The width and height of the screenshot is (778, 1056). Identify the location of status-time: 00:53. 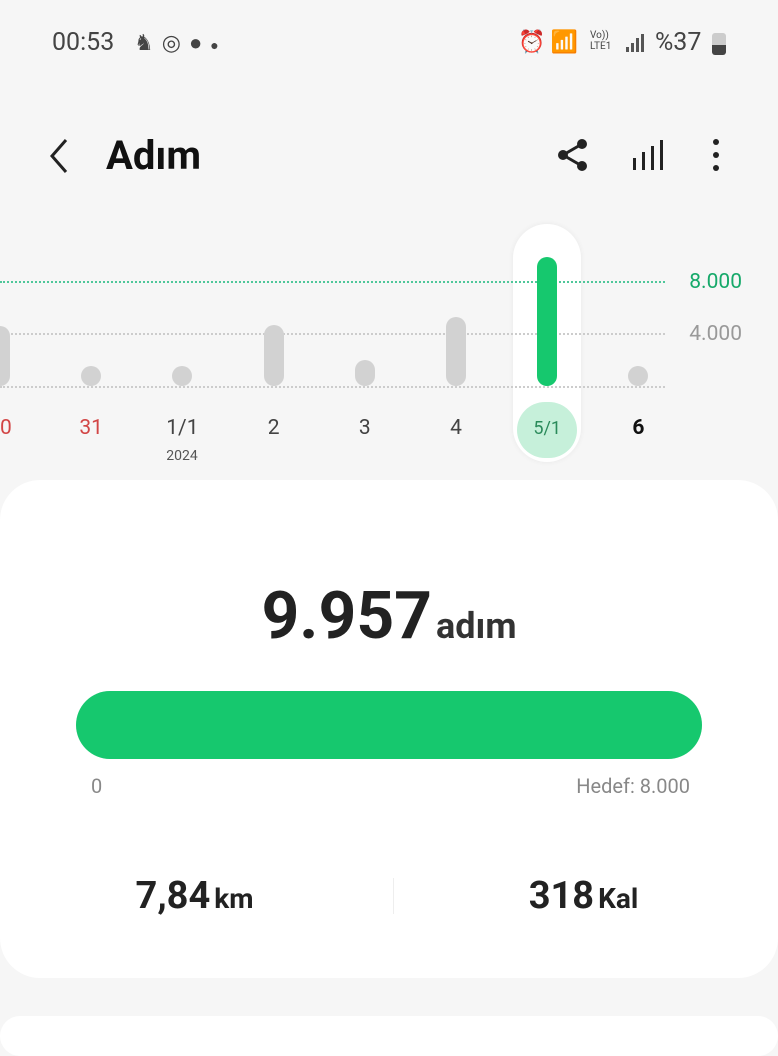
(83, 42).